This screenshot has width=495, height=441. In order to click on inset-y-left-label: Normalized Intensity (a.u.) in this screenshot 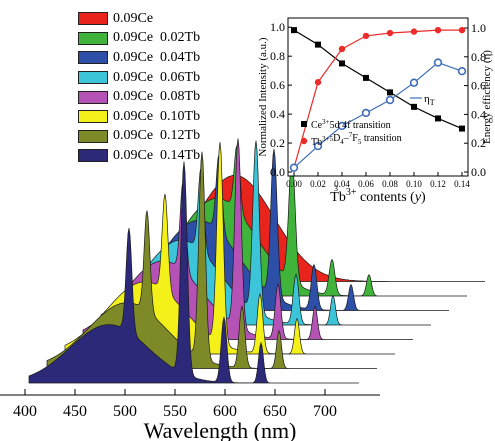, I will do `click(263, 96)`.